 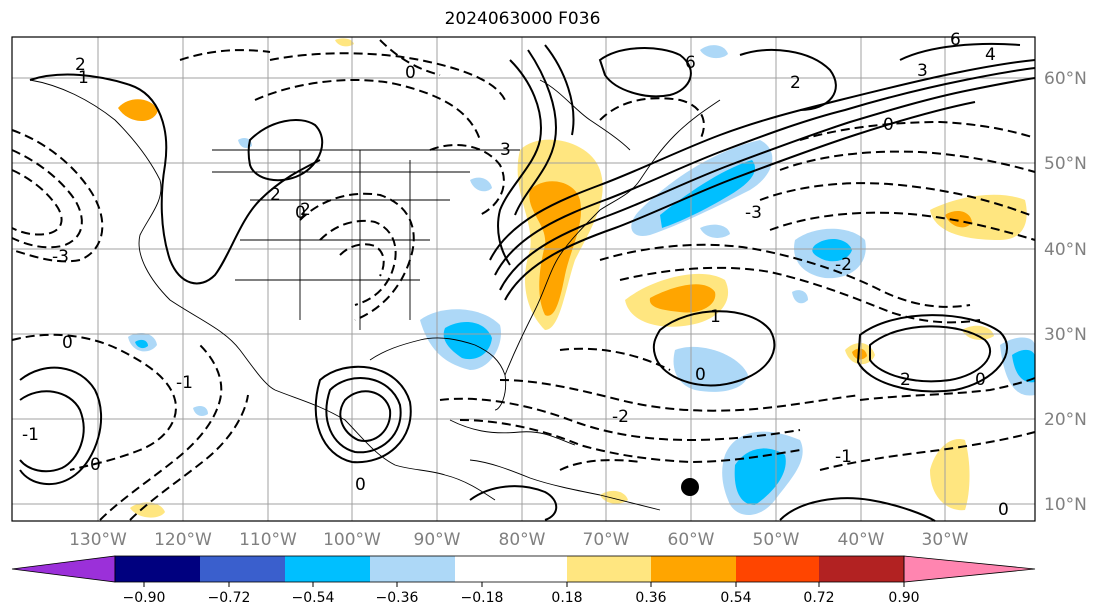 What do you see at coordinates (229, 598) in the screenshot?
I see `colorbar-tick: −0.72` at bounding box center [229, 598].